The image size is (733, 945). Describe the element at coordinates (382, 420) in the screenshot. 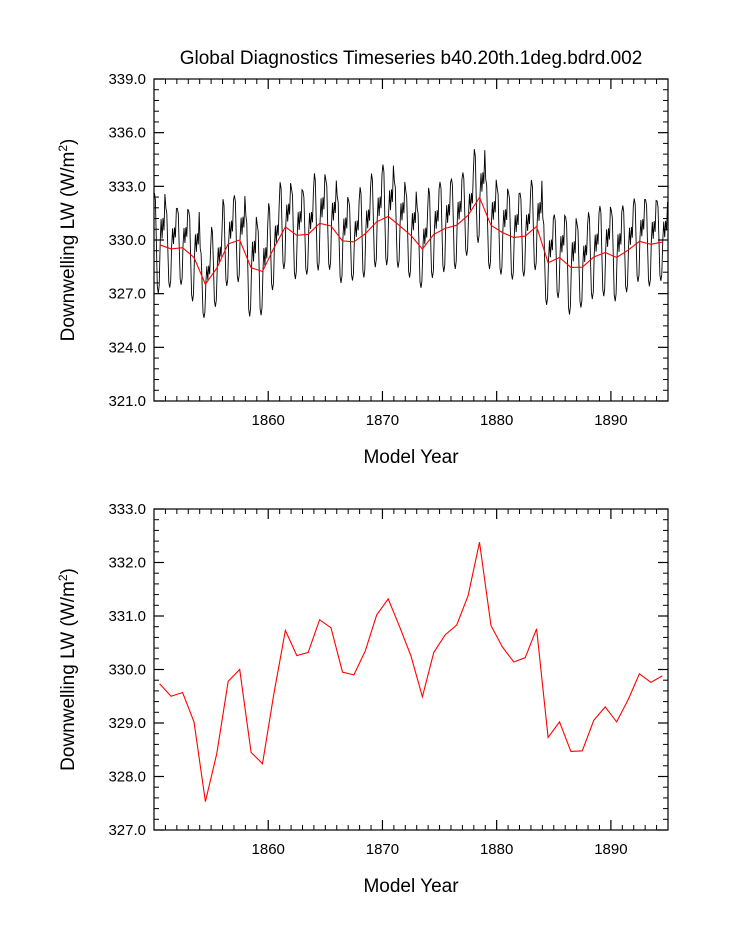

I see `p0-x-tick-label: 1870` at that location.